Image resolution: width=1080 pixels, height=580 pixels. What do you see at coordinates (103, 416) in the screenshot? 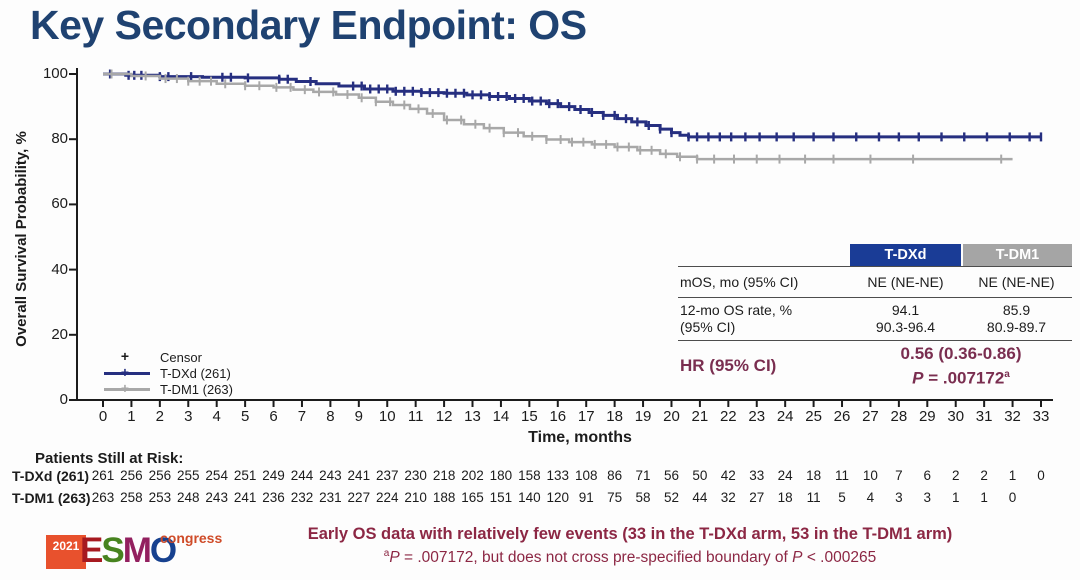
I see `x-tick-label: 0` at bounding box center [103, 416].